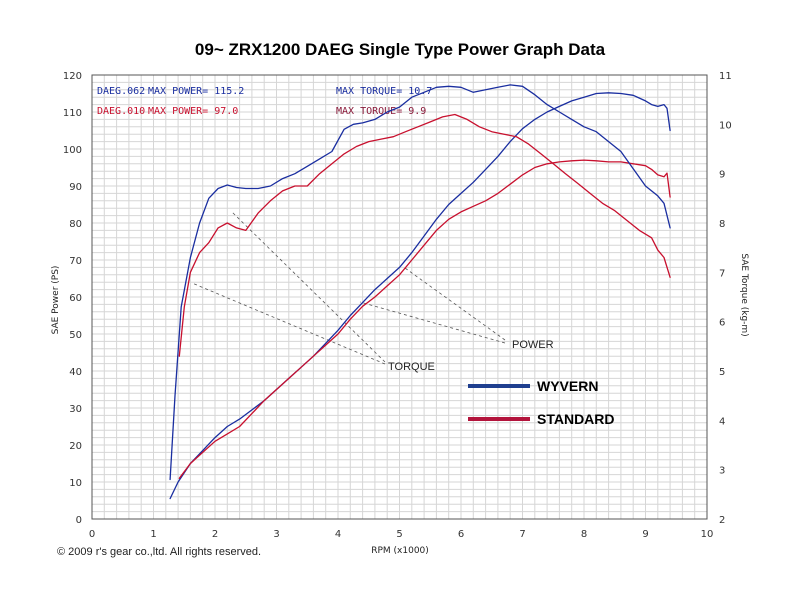  Describe the element at coordinates (381, 111) in the screenshot. I see `info-standard-max-torque: MAX TORQUE= 9.9` at that location.